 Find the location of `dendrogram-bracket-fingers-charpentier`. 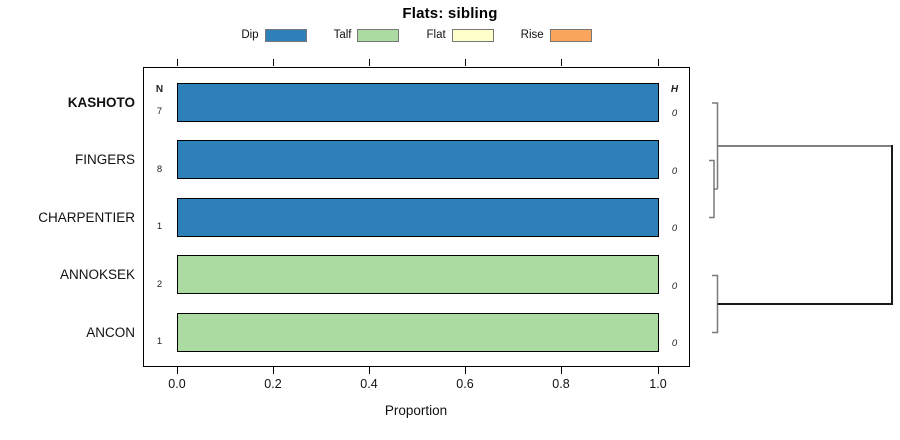

dendrogram-bracket-fingers-charpentier is located at coordinates (712, 189).